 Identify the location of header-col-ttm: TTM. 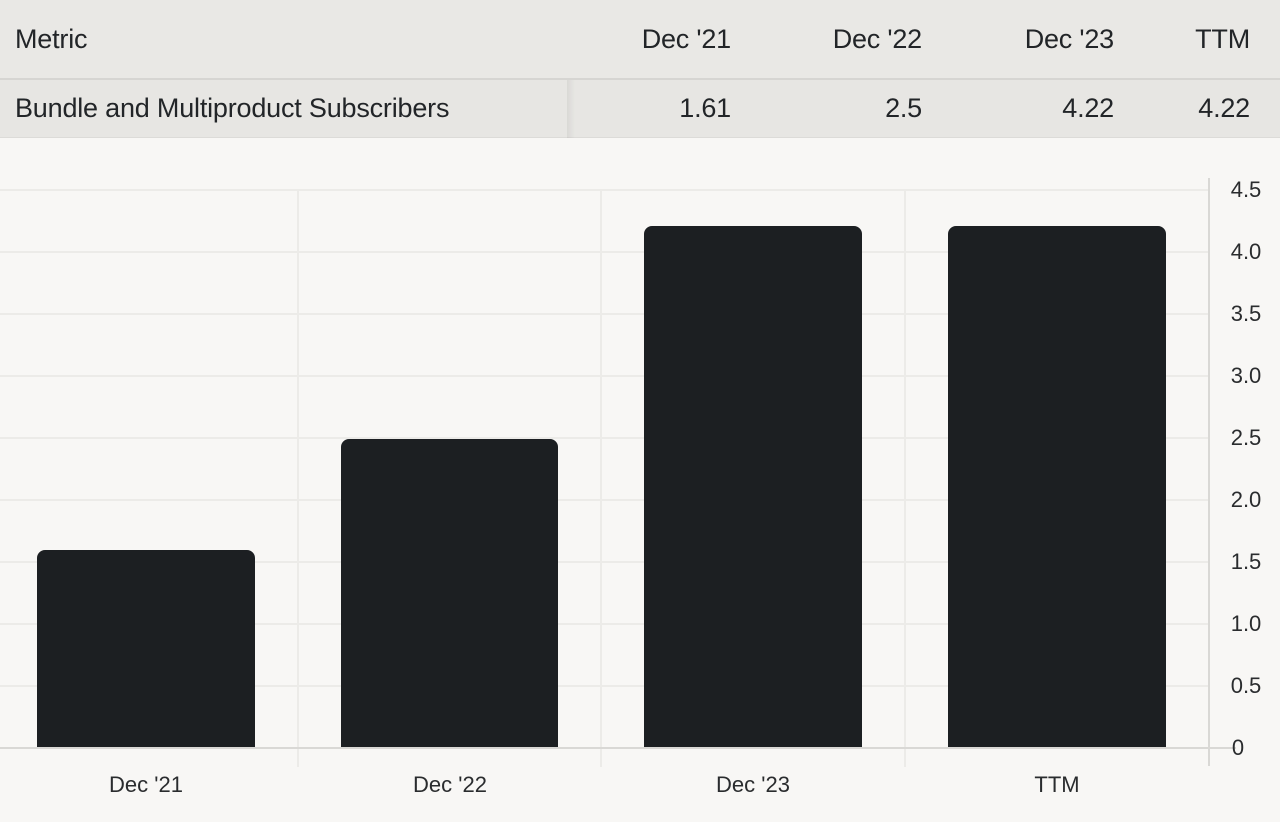
(1222, 38).